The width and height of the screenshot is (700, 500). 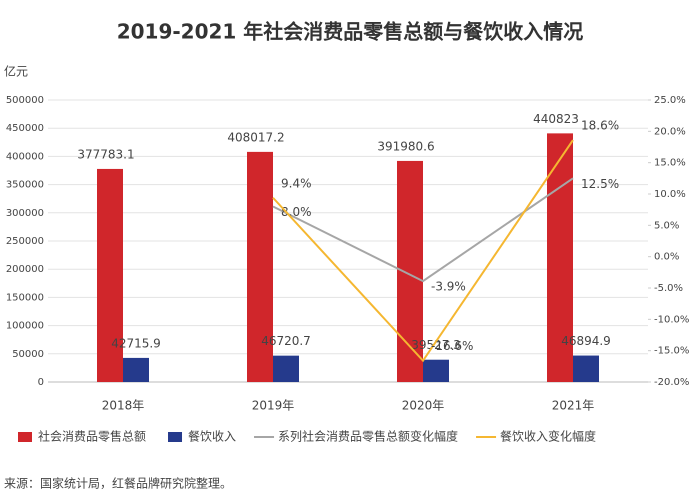 I want to click on y-tick-label: 400000, so click(x=25, y=156).